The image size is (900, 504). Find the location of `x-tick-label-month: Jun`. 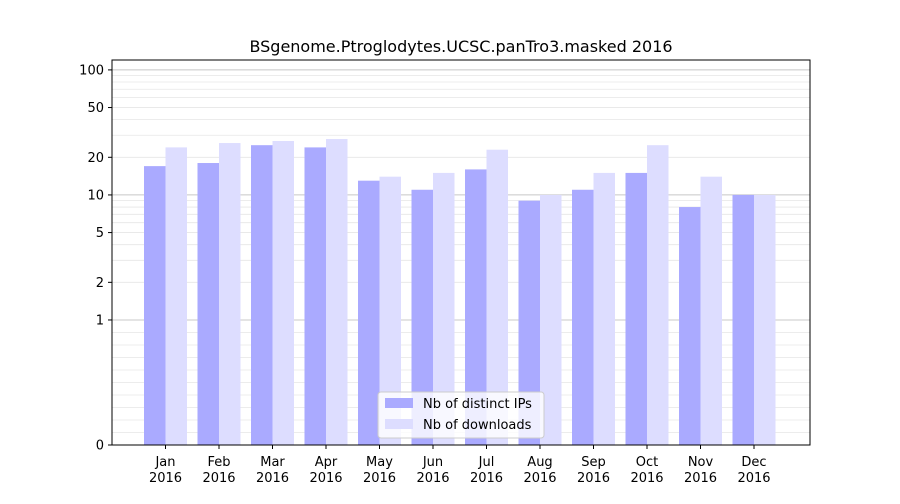

x-tick-label-month: Jun is located at coordinates (432, 462).